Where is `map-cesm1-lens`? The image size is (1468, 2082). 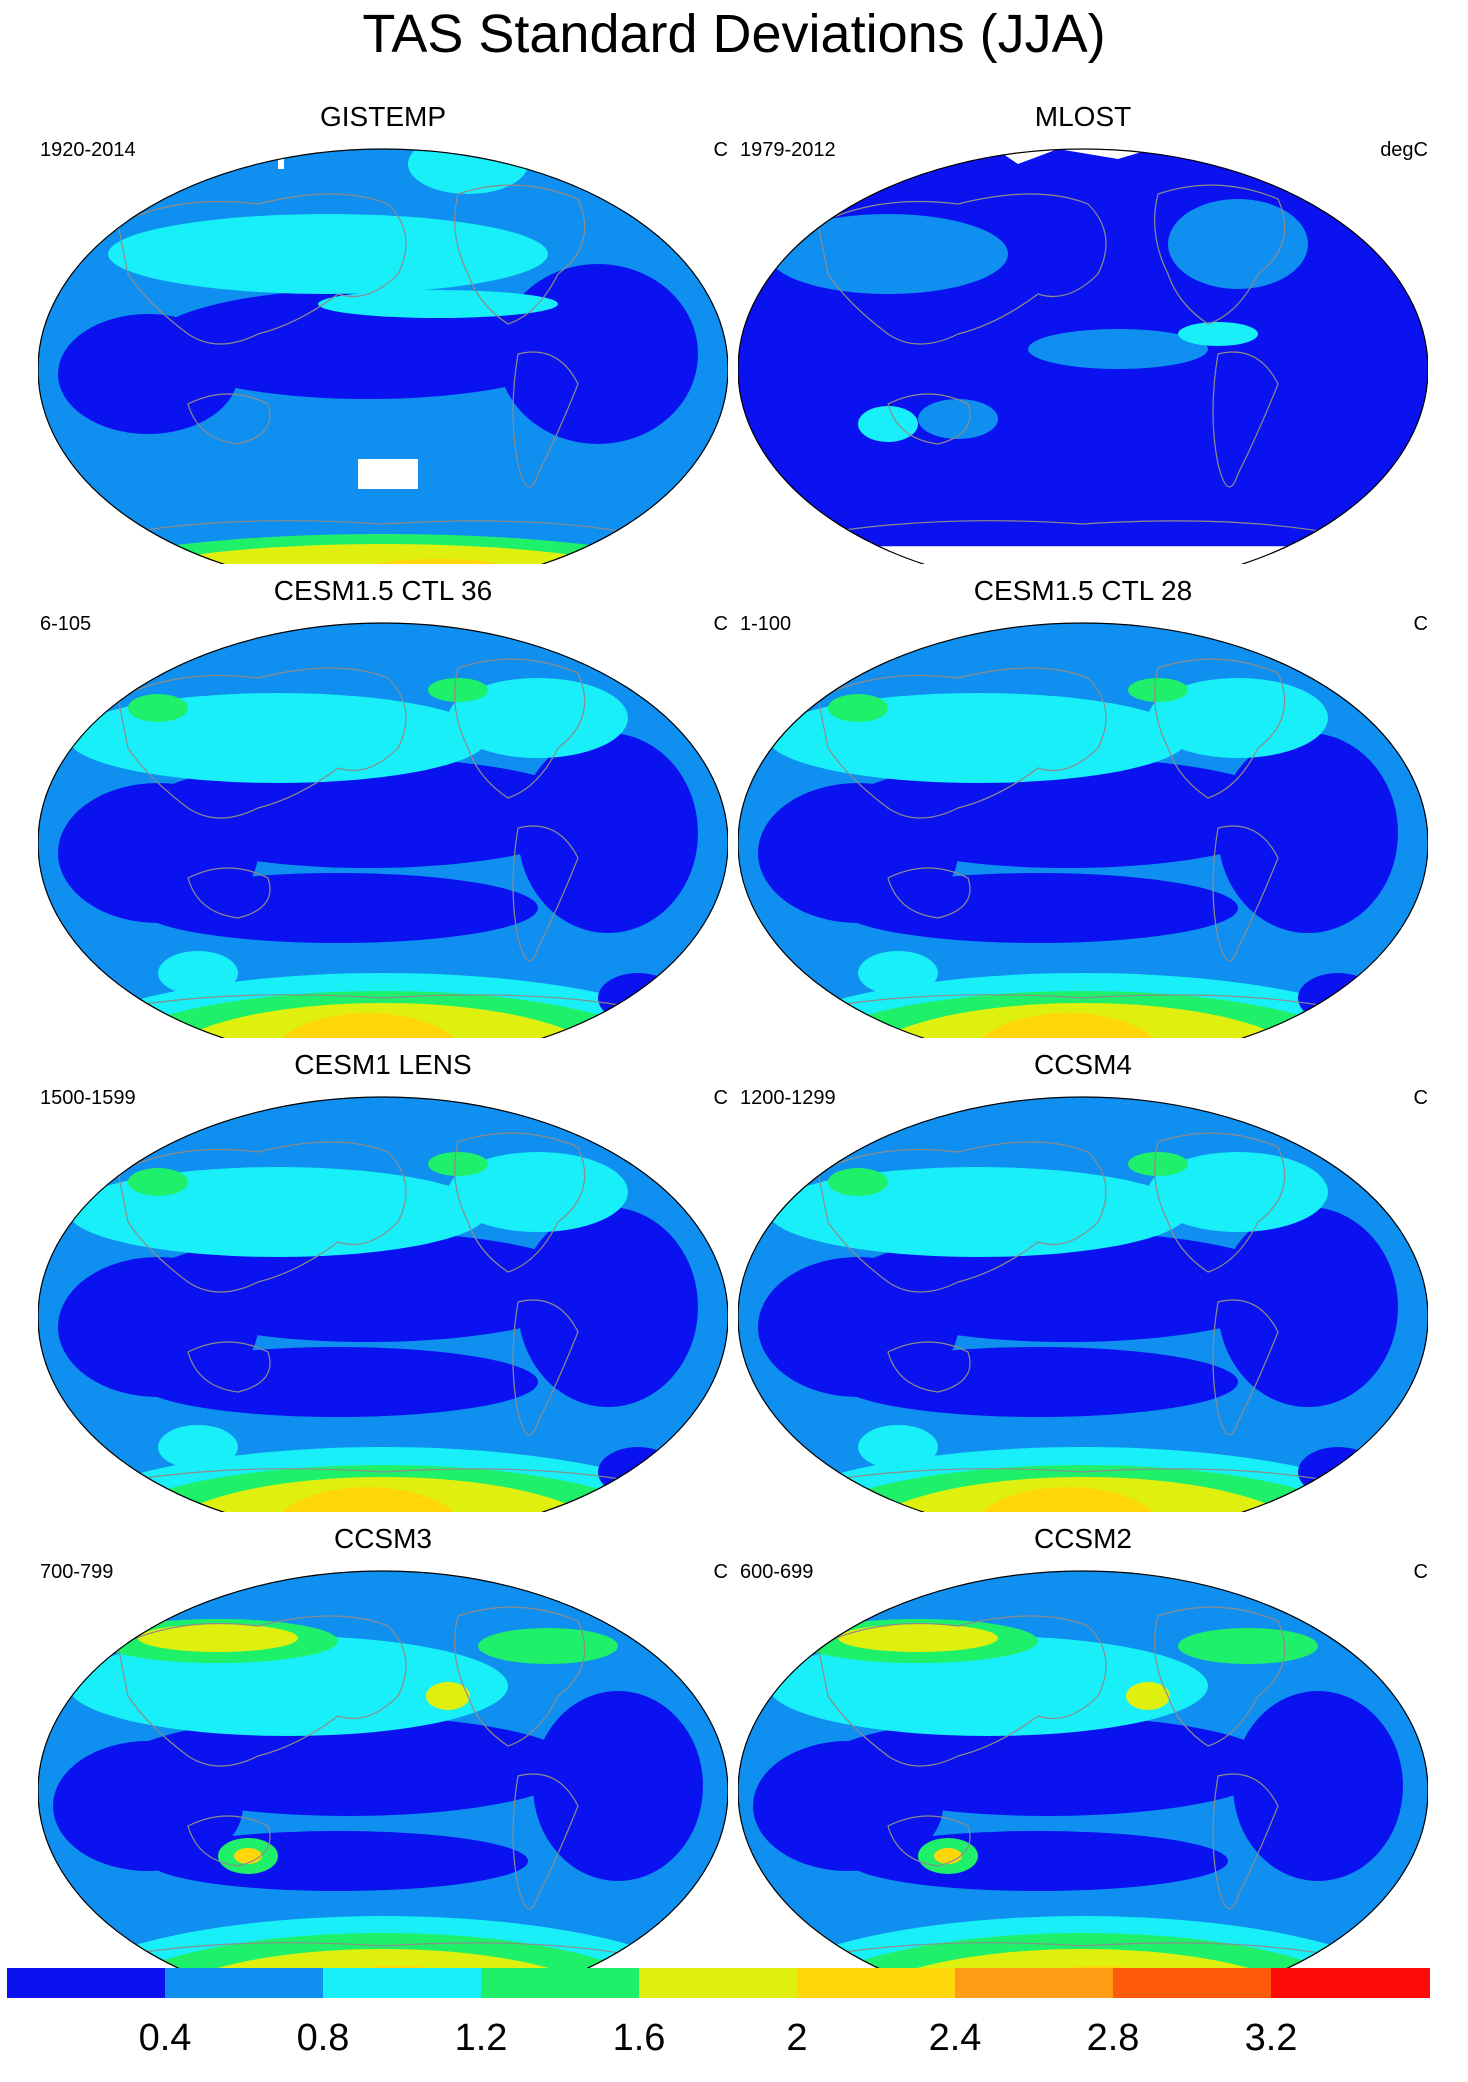 map-cesm1-lens is located at coordinates (383, 1304).